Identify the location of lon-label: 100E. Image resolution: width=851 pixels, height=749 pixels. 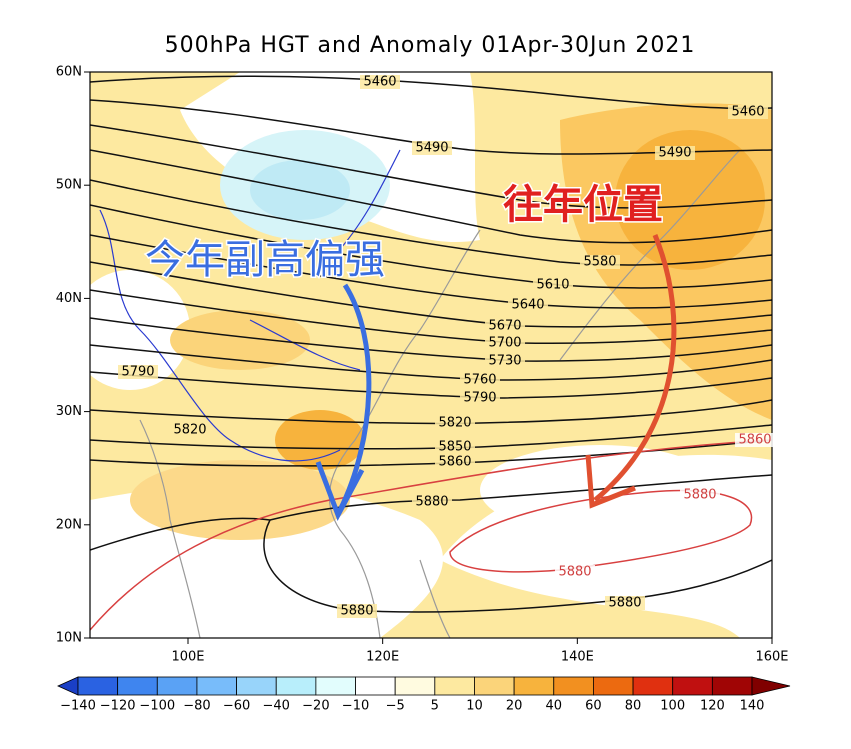
(187, 657).